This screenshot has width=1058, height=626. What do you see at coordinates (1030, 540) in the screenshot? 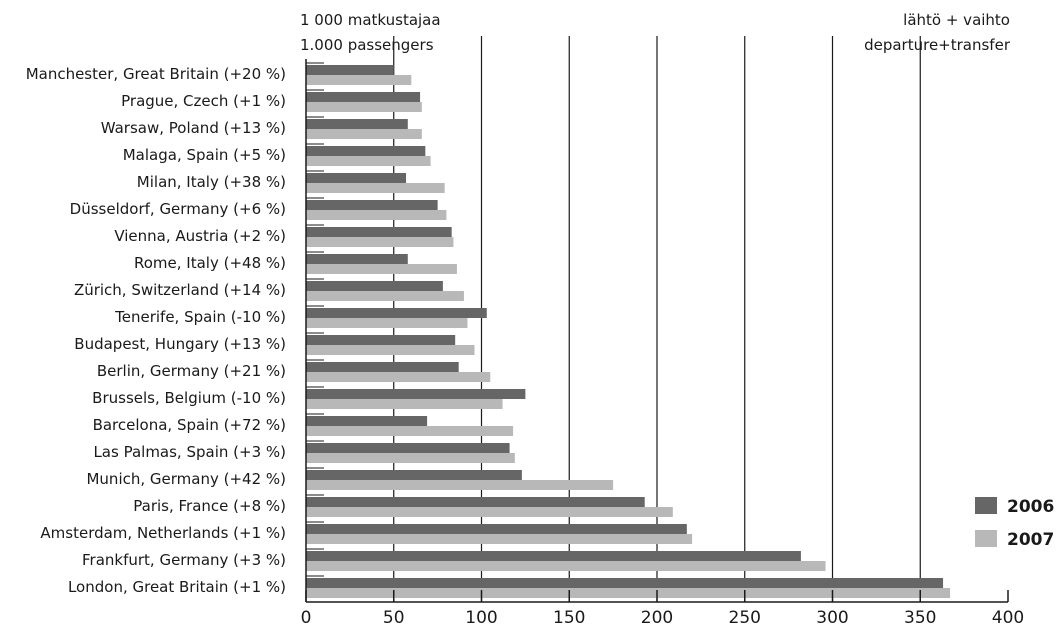
I see `legend-label-2007: 2007` at bounding box center [1030, 540].